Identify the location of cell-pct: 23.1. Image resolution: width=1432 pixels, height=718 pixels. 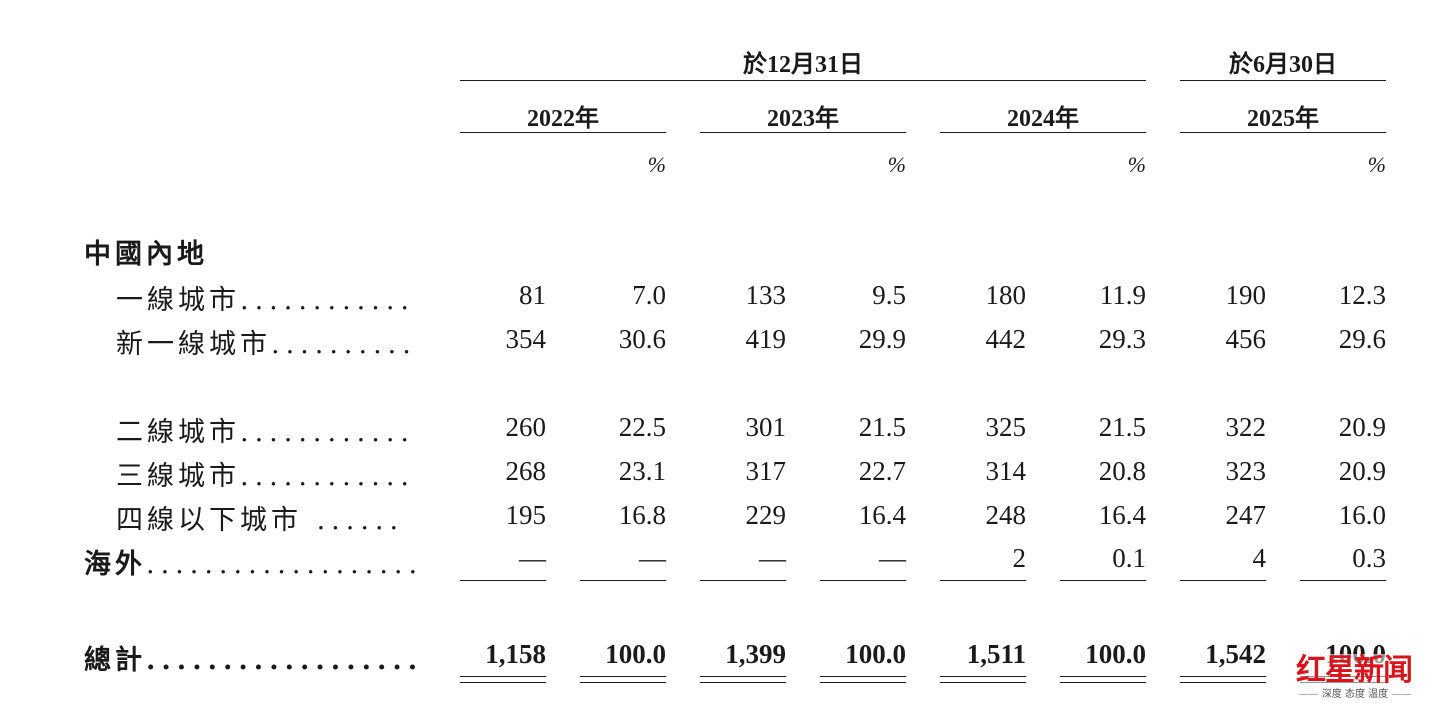
(642, 471).